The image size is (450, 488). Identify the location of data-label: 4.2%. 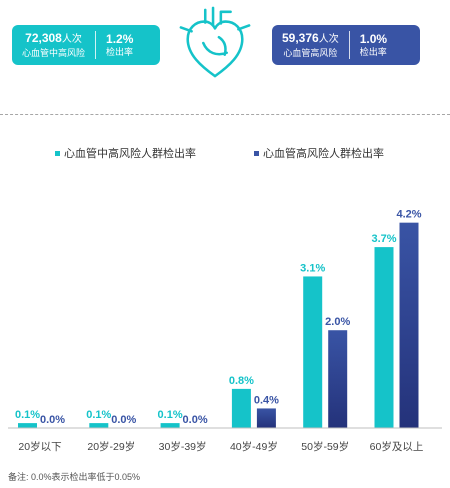
(408, 215).